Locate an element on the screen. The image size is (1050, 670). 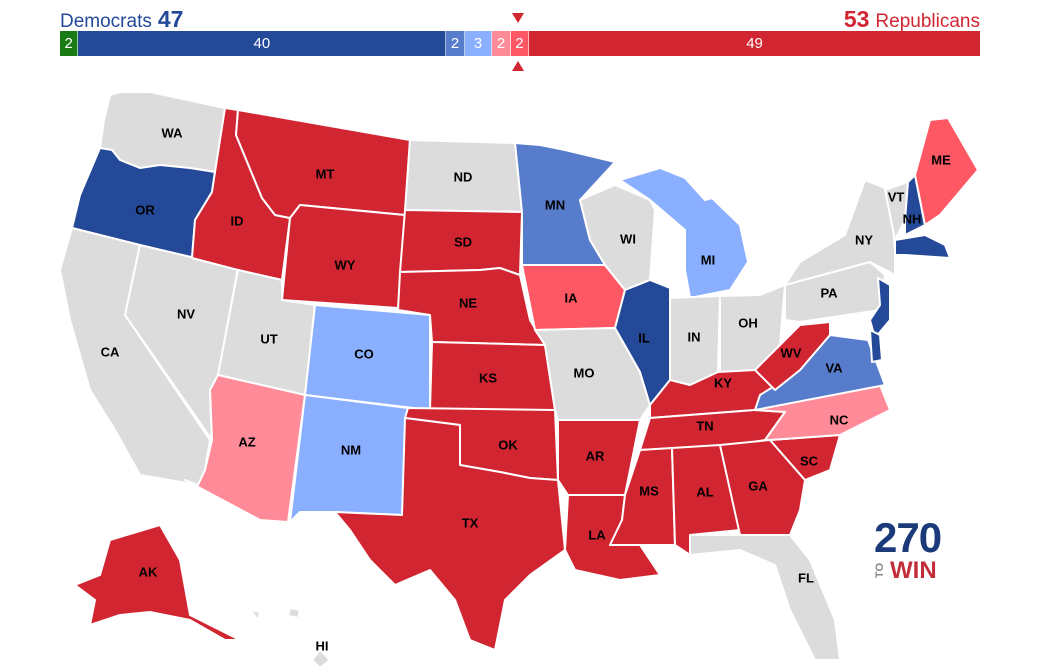
state-label-MI: MI is located at coordinates (708, 259).